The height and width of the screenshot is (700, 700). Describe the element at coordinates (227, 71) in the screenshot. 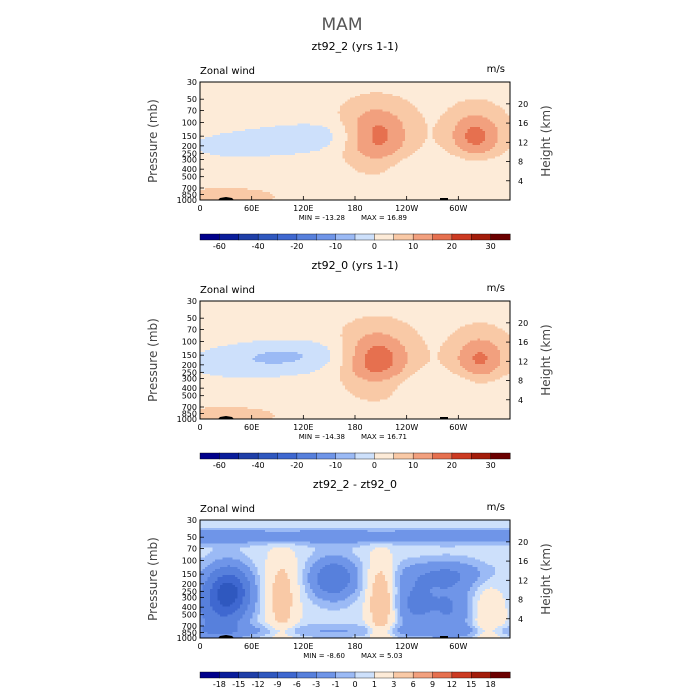

I see `variable-label: Zonal wind` at that location.